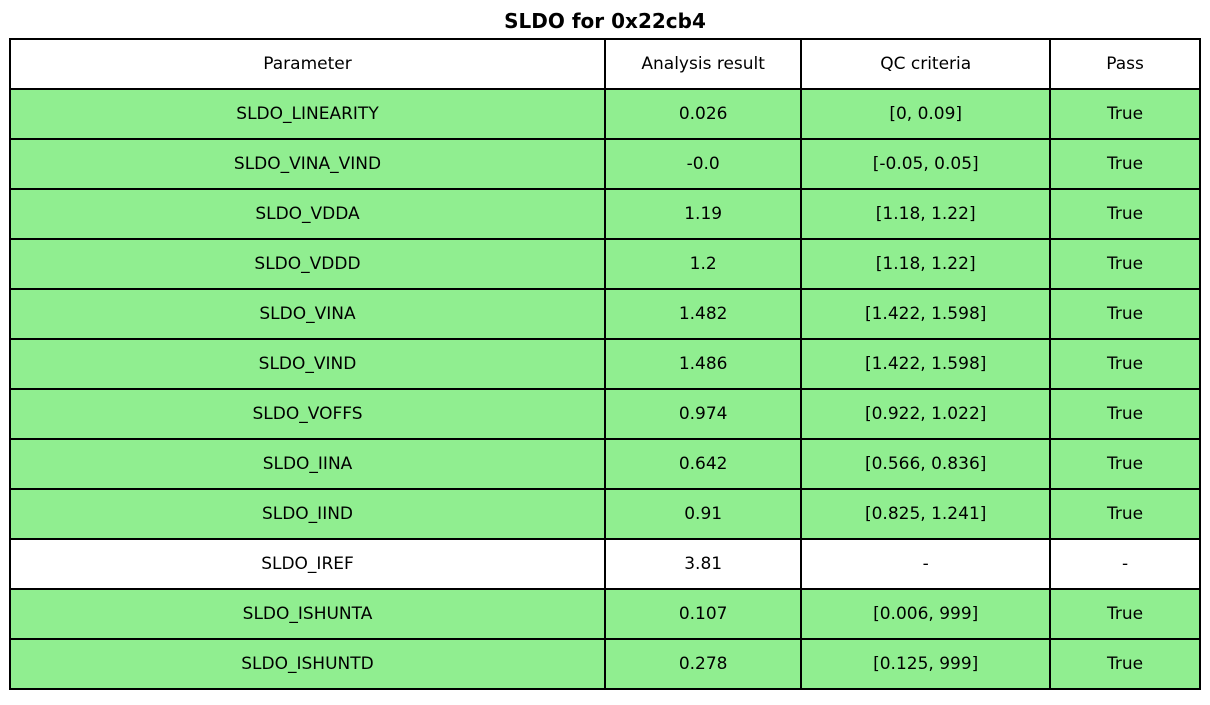 Image resolution: width=1210 pixels, height=705 pixels. I want to click on qc-criteria-cell: [0.125, 999], so click(926, 664).